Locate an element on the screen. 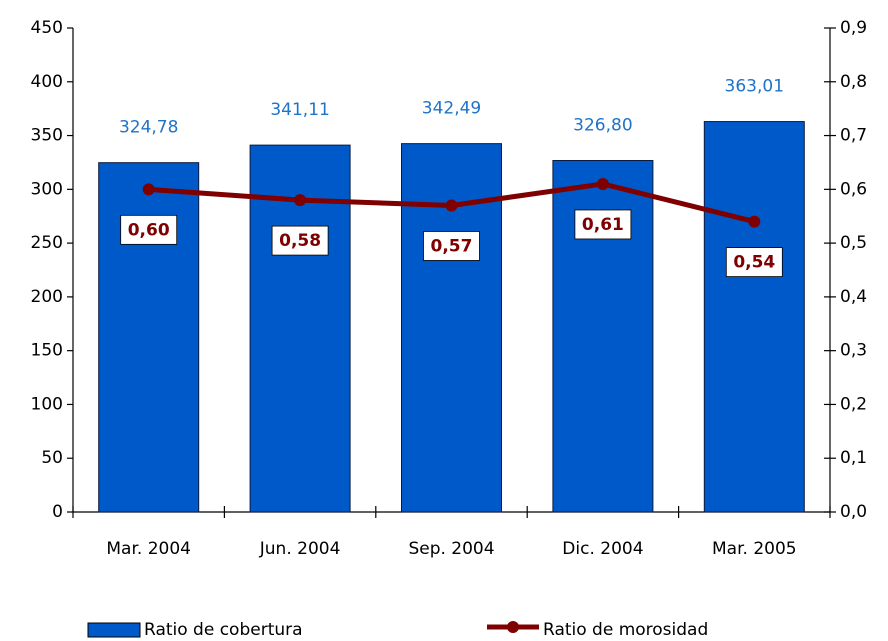 This screenshot has width=888, height=641. legend-marker is located at coordinates (513, 627).